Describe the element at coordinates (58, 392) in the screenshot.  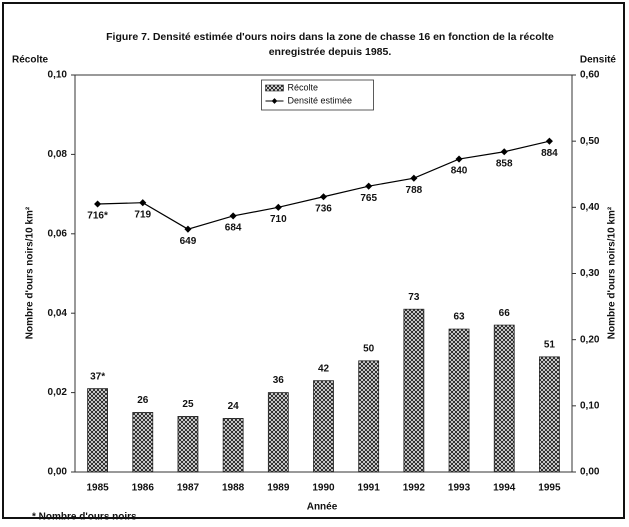
I see `y-tick-label: 0,02` at that location.